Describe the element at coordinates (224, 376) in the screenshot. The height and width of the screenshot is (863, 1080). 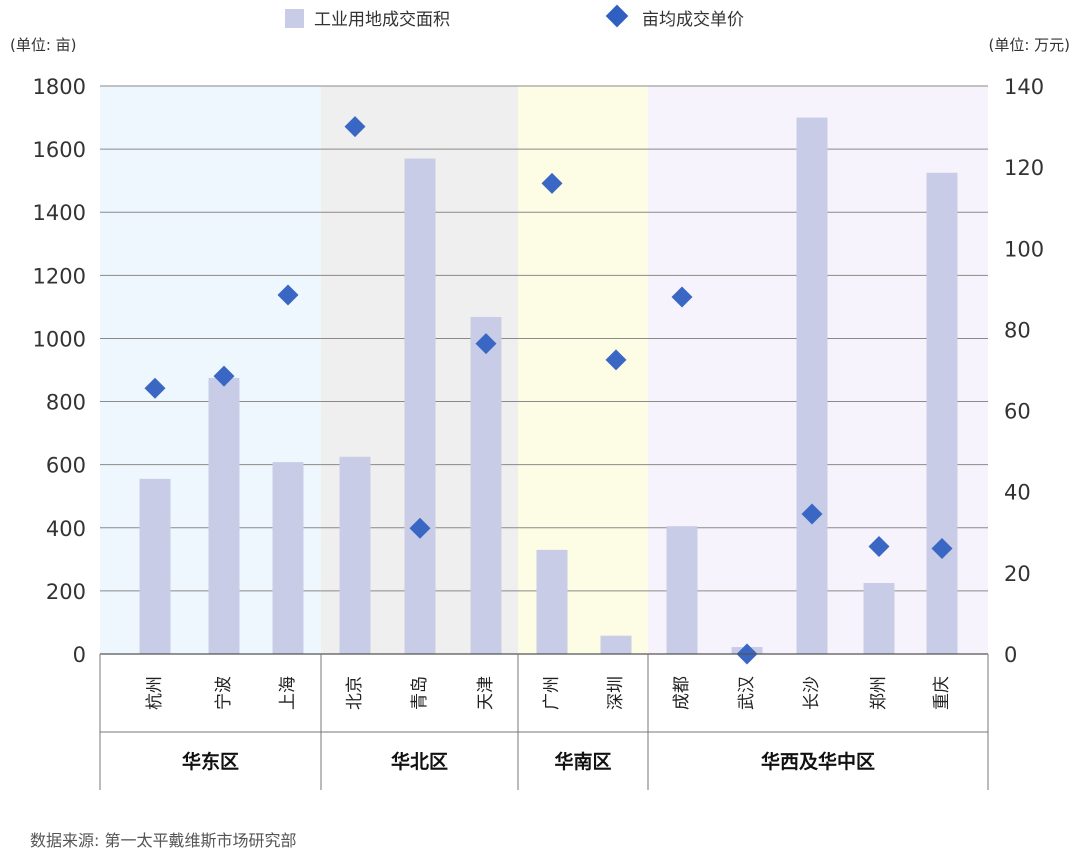
I see `point-宁波` at that location.